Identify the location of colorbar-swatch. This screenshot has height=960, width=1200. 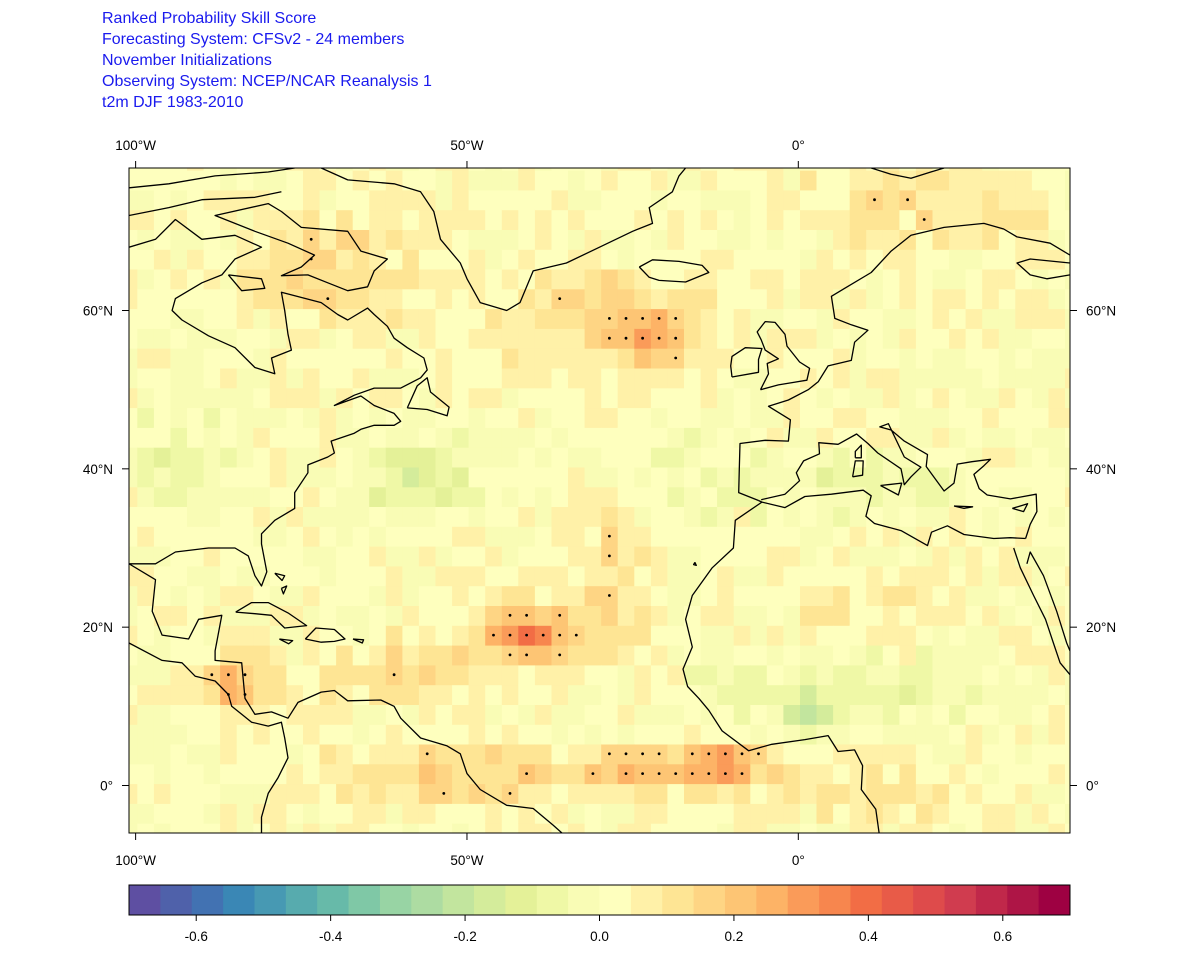
(740, 900).